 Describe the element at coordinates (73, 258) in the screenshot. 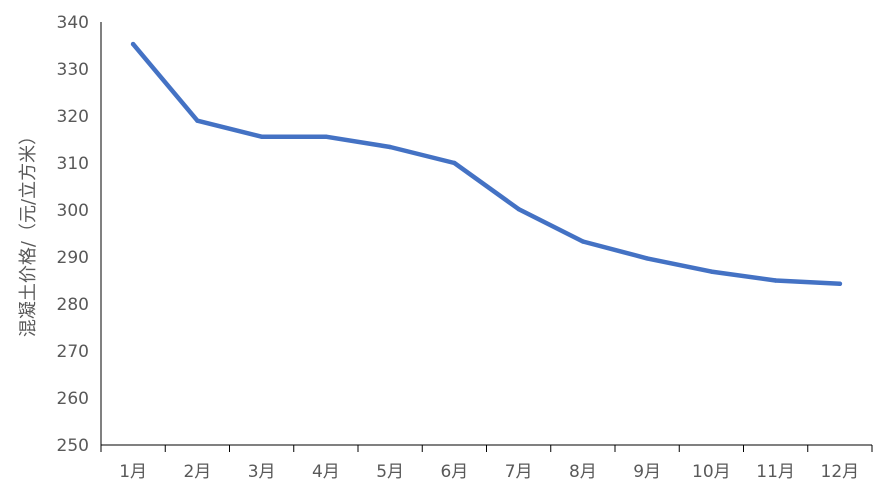

I see `y-tick-label: 290` at that location.